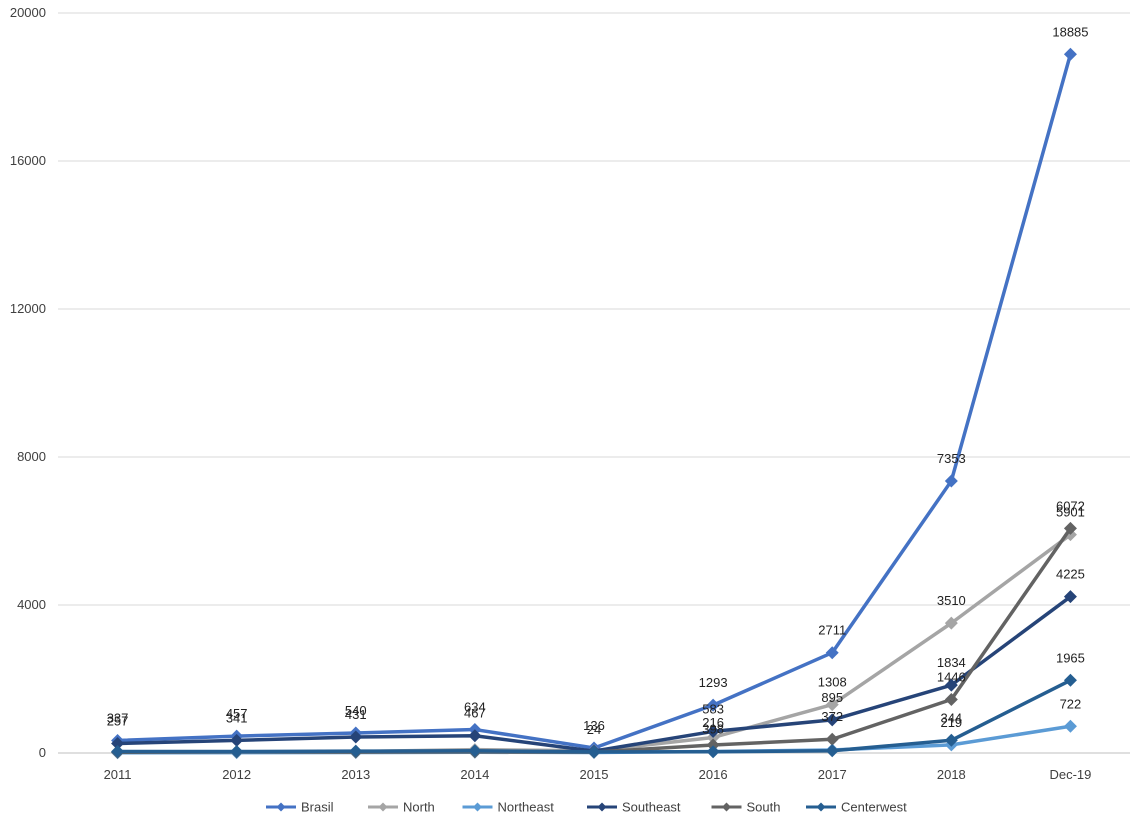 Image resolution: width=1135 pixels, height=827 pixels. Describe the element at coordinates (713, 682) in the screenshot. I see `data-label: 1293` at that location.